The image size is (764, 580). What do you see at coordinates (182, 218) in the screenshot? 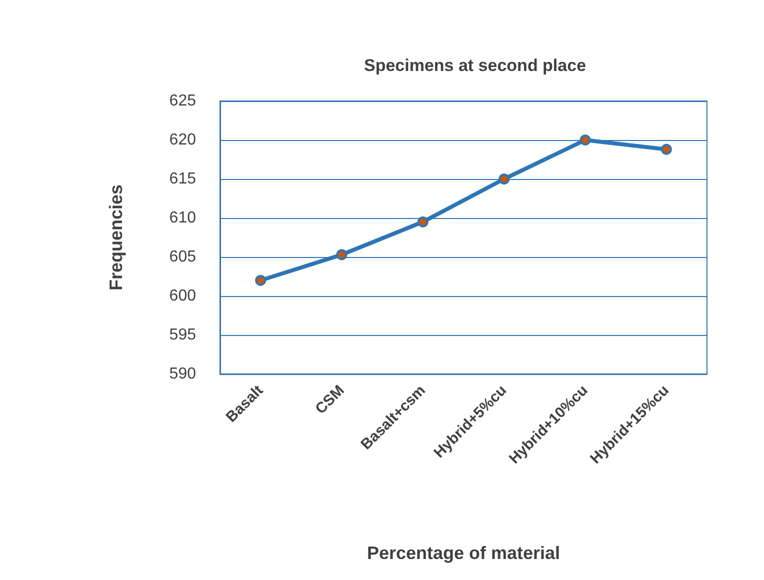
I see `y-tick-label: 610` at bounding box center [182, 218].